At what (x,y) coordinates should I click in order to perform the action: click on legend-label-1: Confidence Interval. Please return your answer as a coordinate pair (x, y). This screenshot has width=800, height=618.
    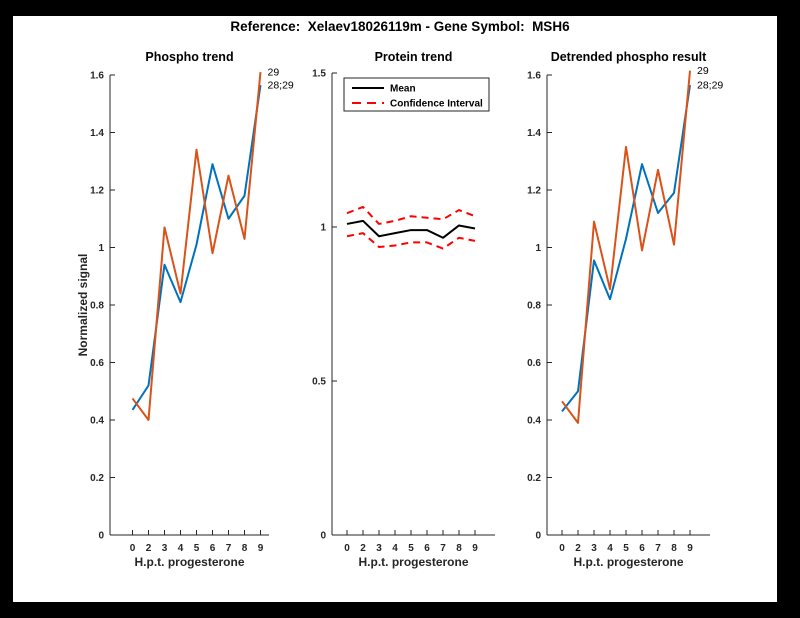
    Looking at the image, I should click on (436, 104).